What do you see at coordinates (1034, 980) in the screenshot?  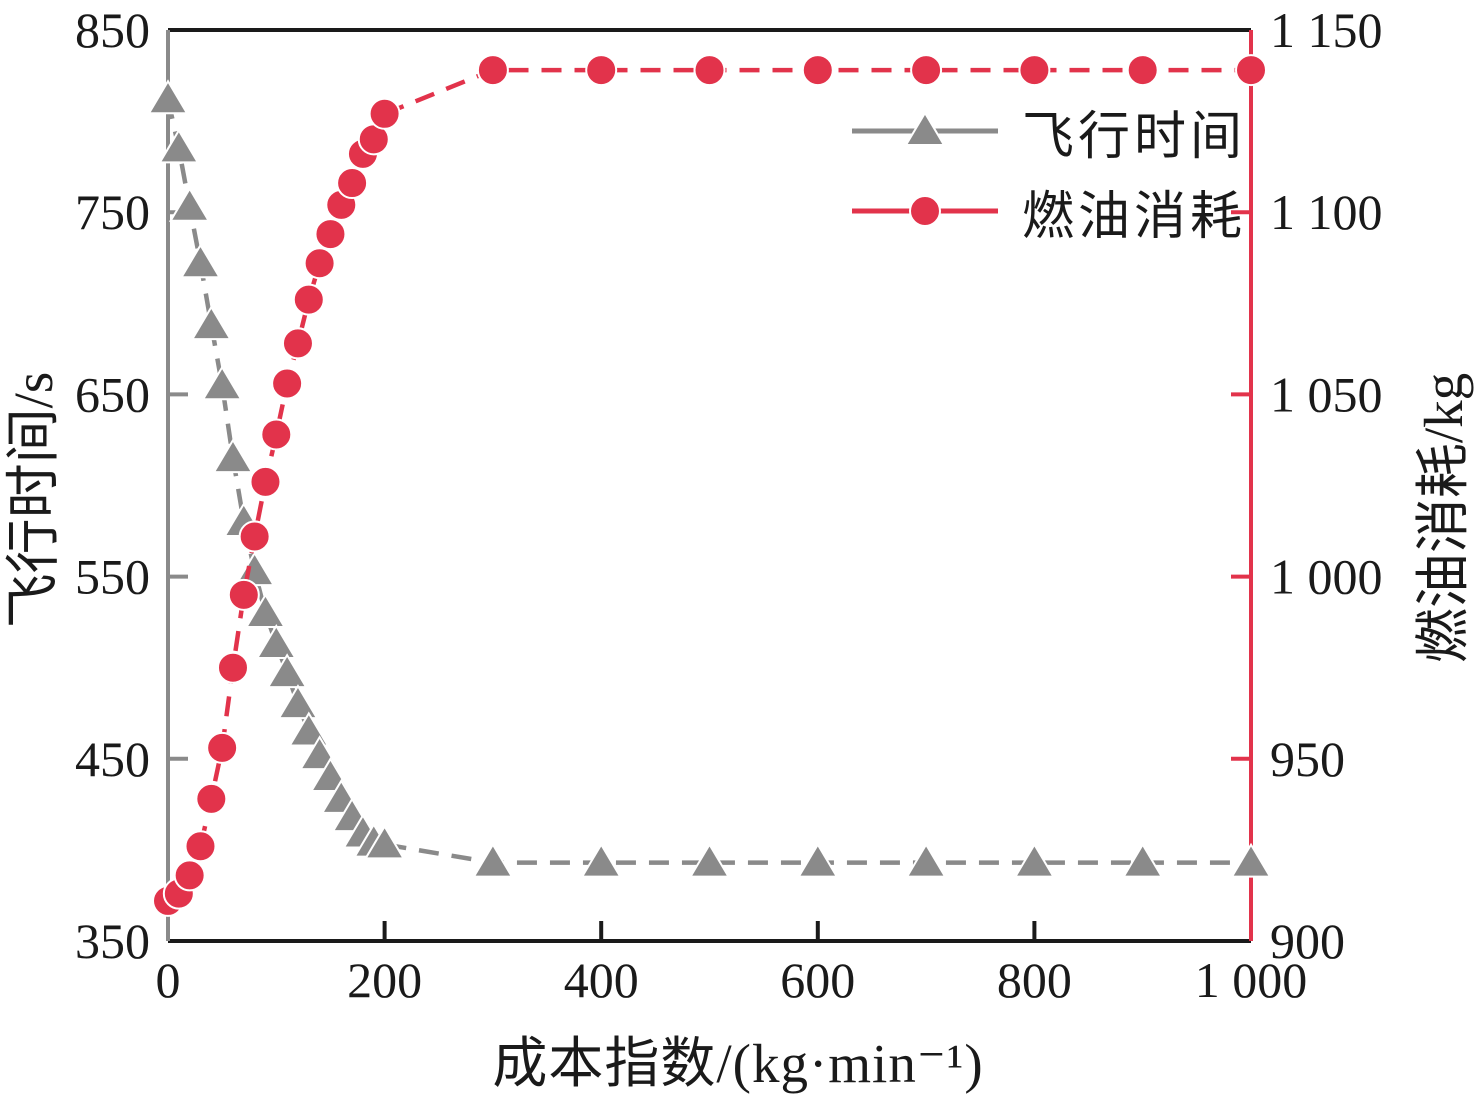 I see `x-tick-label: 800` at bounding box center [1034, 980].